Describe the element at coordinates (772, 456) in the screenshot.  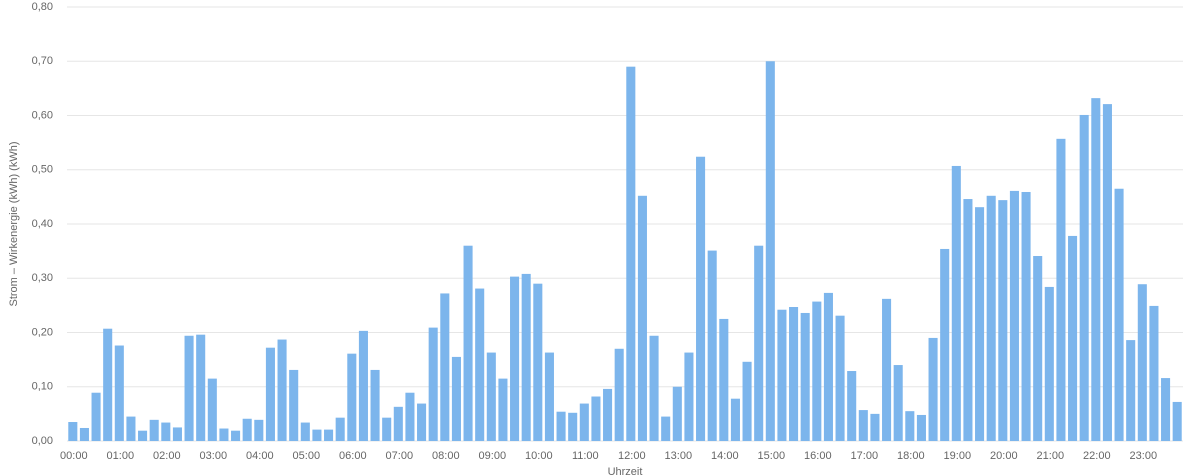
I see `x-tick-label: 15:00` at that location.